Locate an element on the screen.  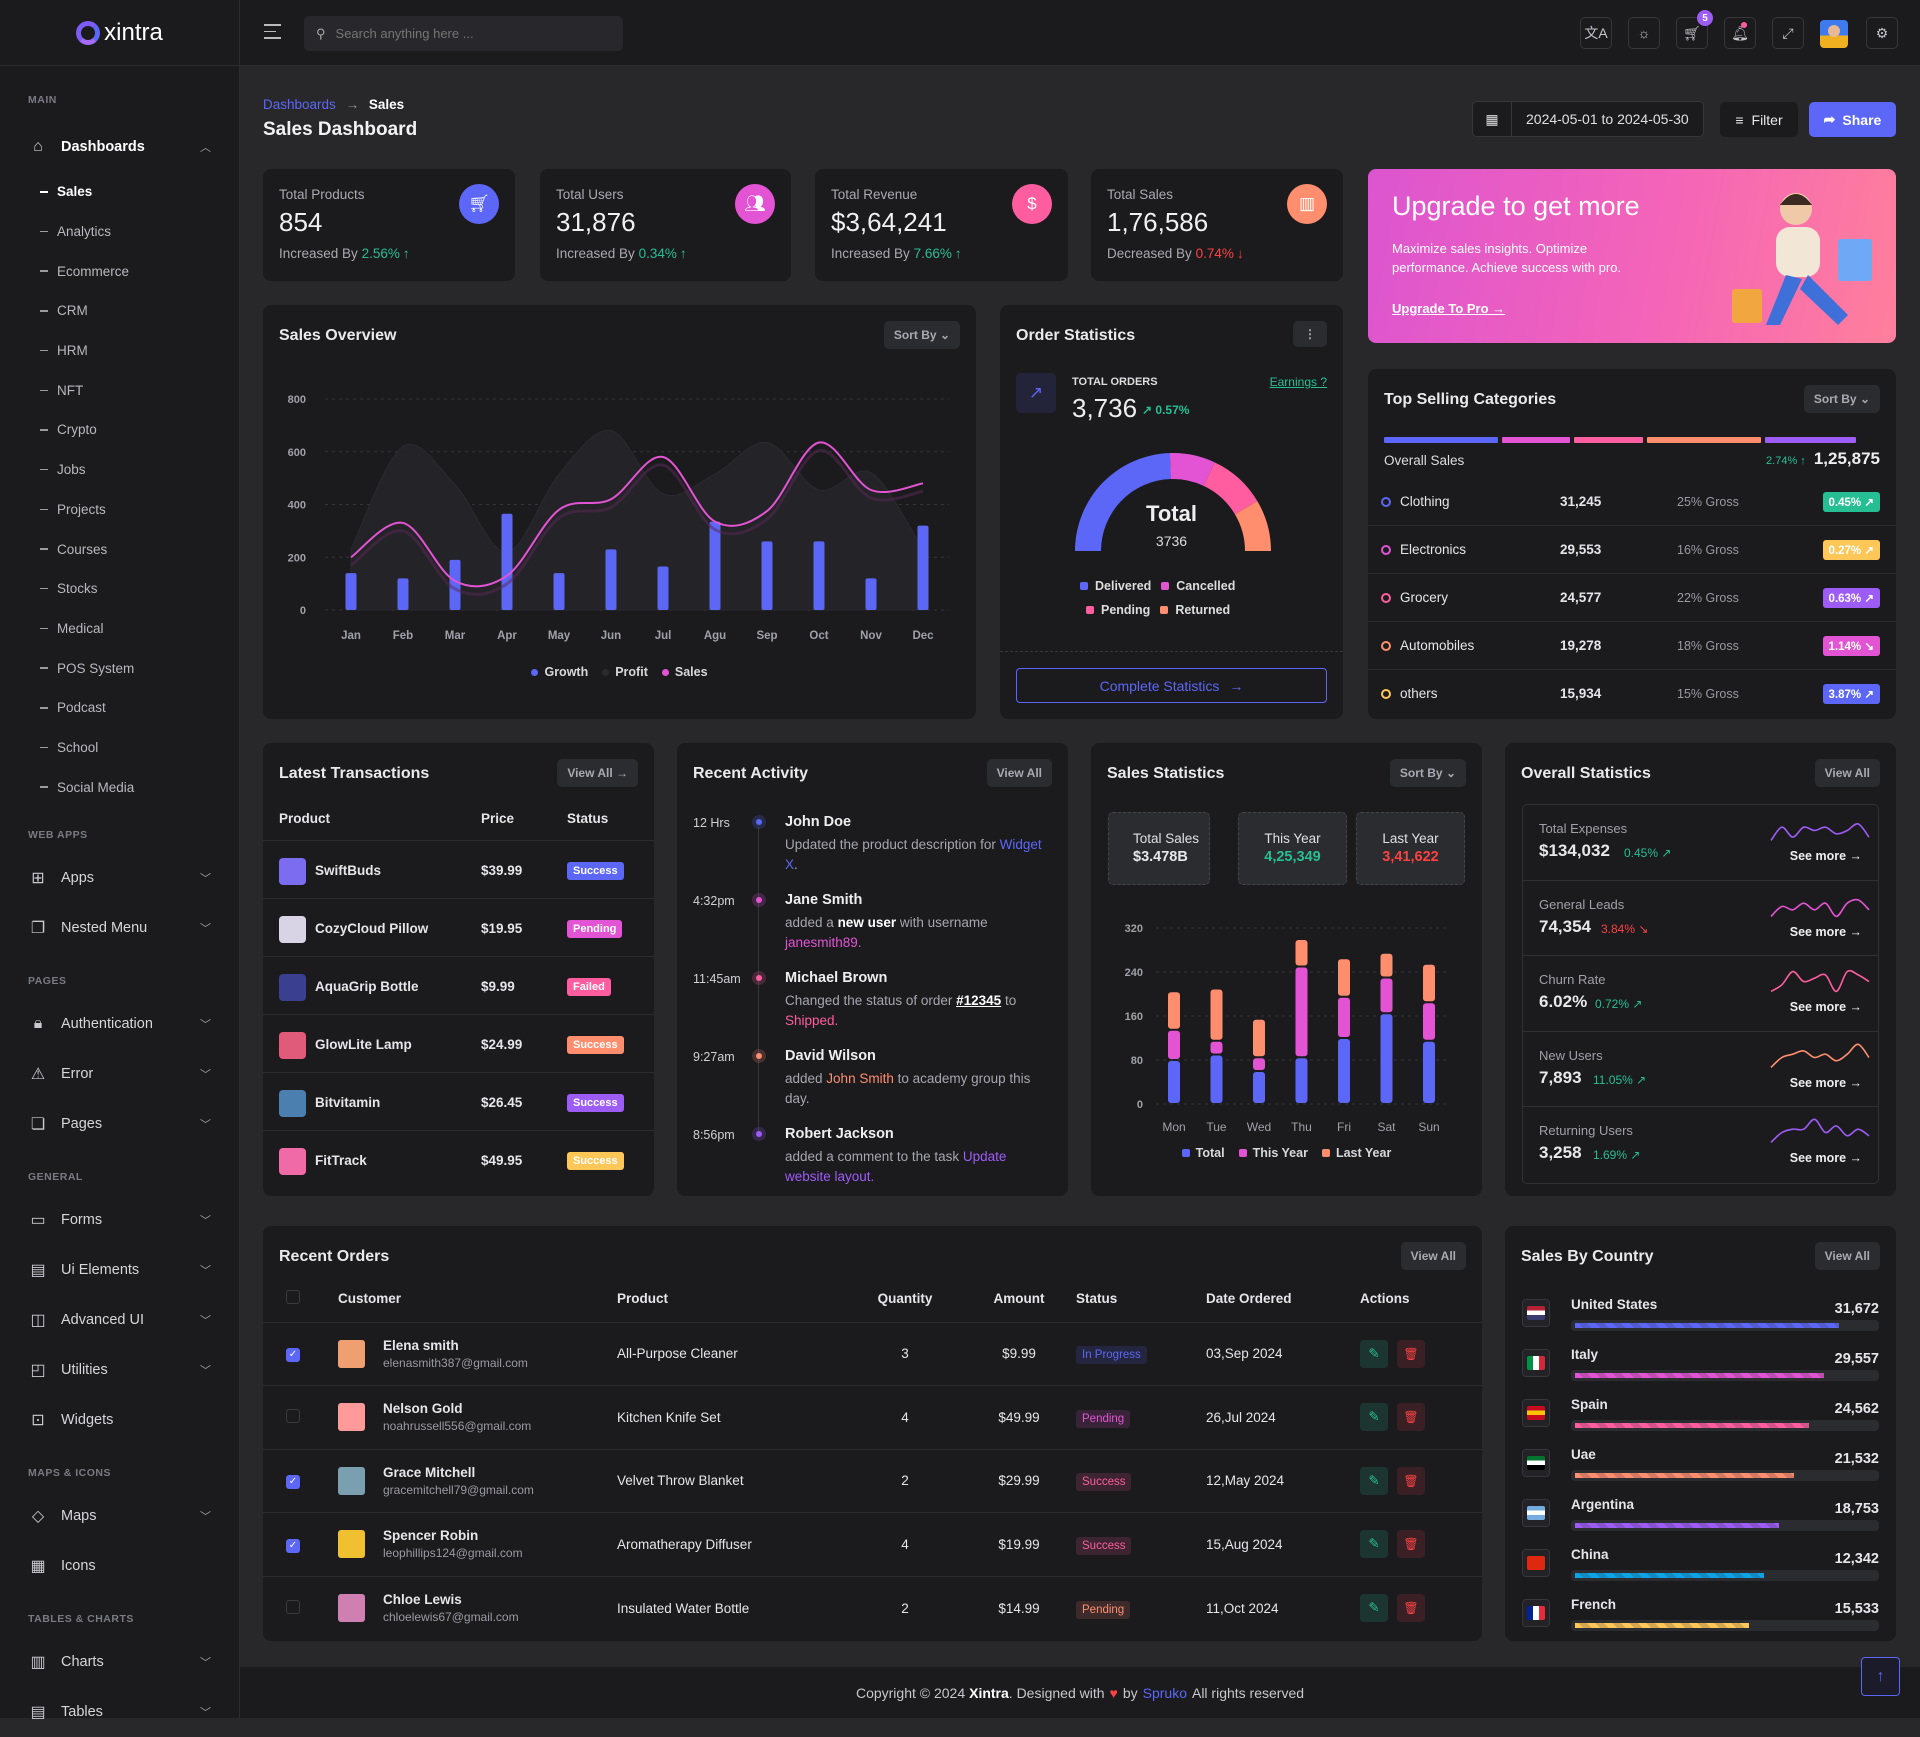
activity-link: John Smith is located at coordinates (860, 1078).